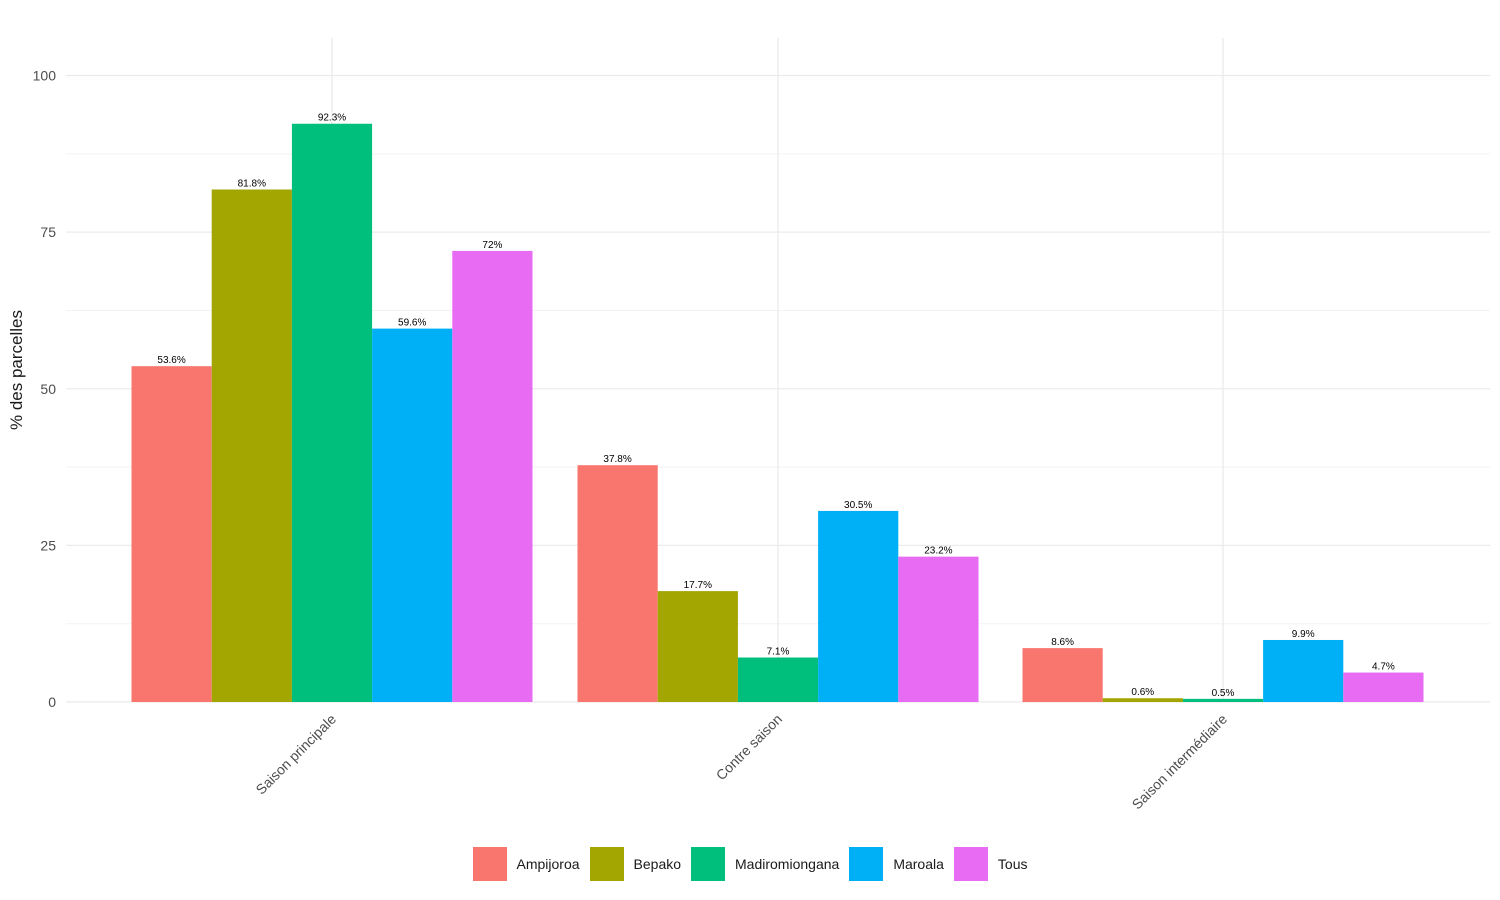 The image size is (1500, 900). What do you see at coordinates (1180, 762) in the screenshot?
I see `x-tick-label: Saison intermédiaire` at bounding box center [1180, 762].